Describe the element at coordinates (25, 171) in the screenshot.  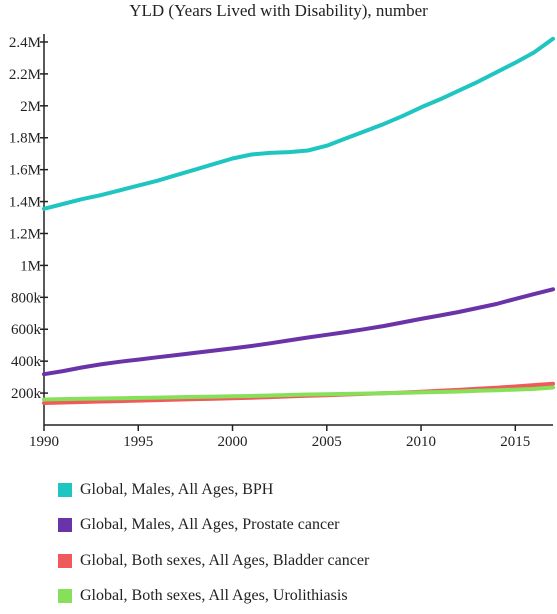
I see `y-tick-label: 1.6M` at that location.